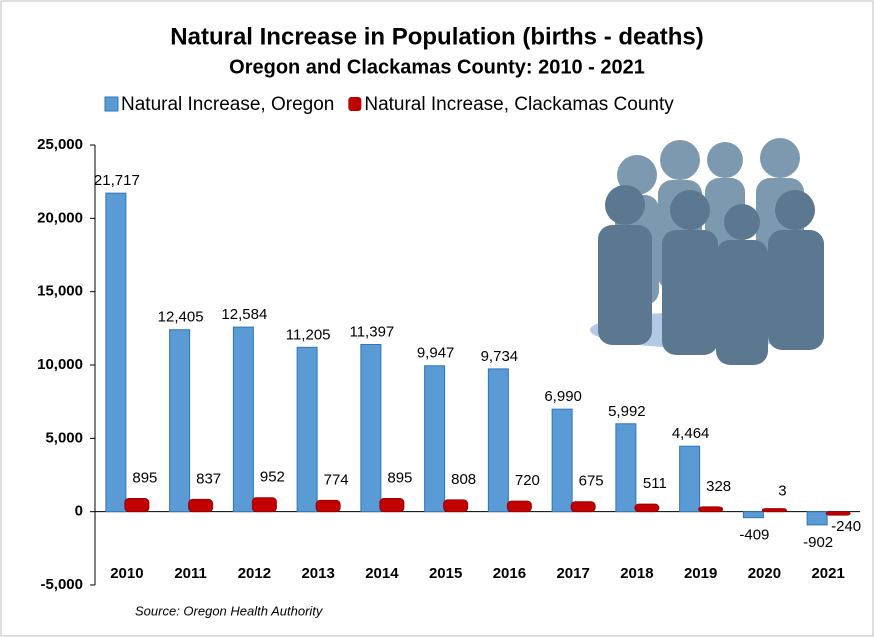  Describe the element at coordinates (229, 610) in the screenshot. I see `source-note: Source: Oregon Health Authority` at that location.